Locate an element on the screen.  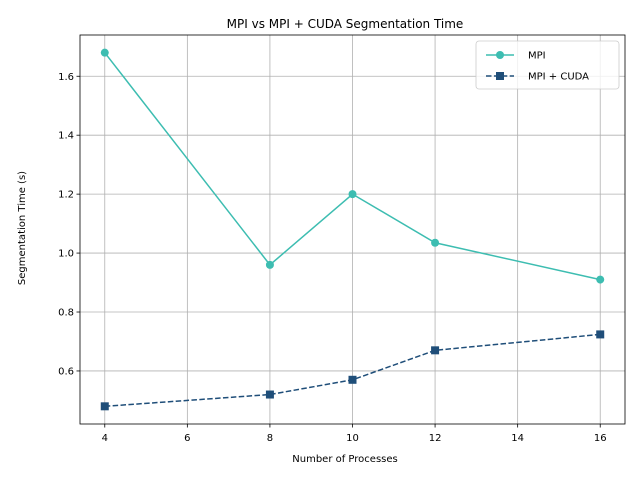
x-tick-label: 14 is located at coordinates (517, 438).